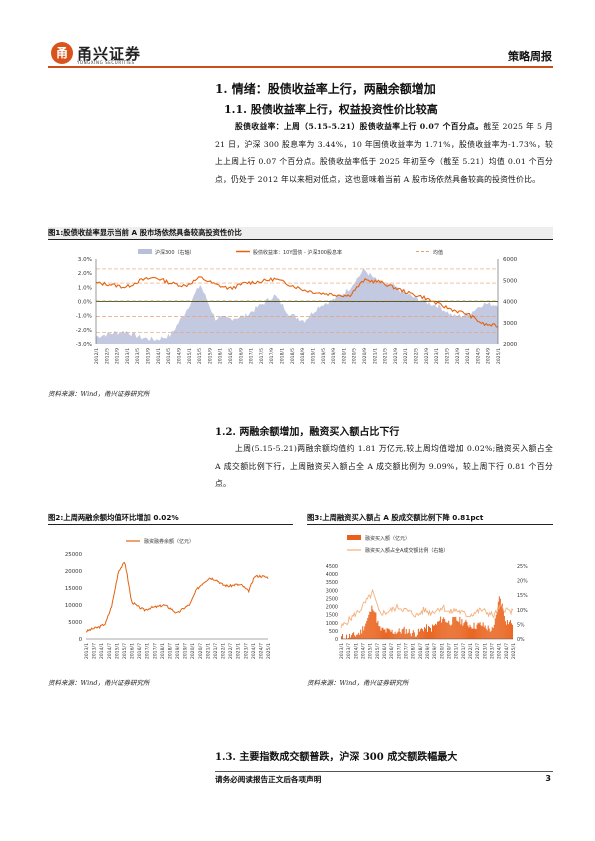 The height and width of the screenshot is (841, 595). What do you see at coordinates (239, 651) in the screenshot?
I see `chart2-x-tick: 2023/1` at bounding box center [239, 651].